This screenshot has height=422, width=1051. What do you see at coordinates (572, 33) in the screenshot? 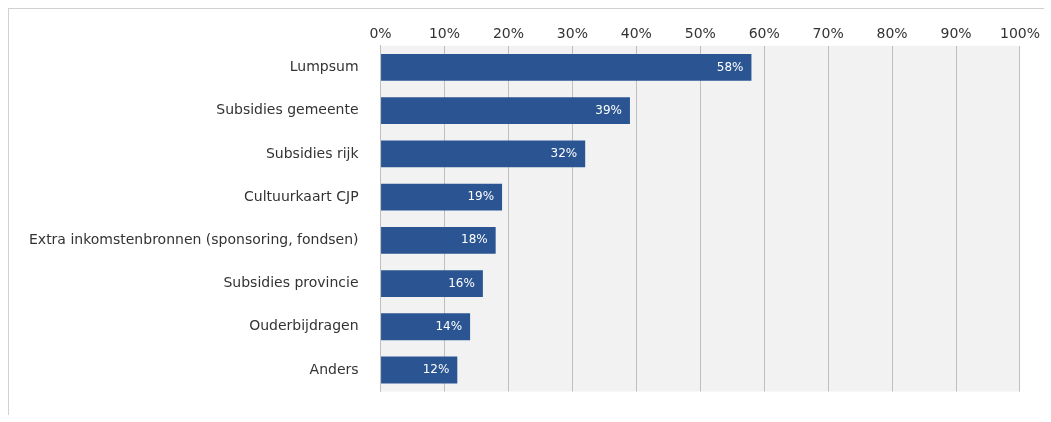
I see `x-tick-label: 30%` at bounding box center [572, 33].